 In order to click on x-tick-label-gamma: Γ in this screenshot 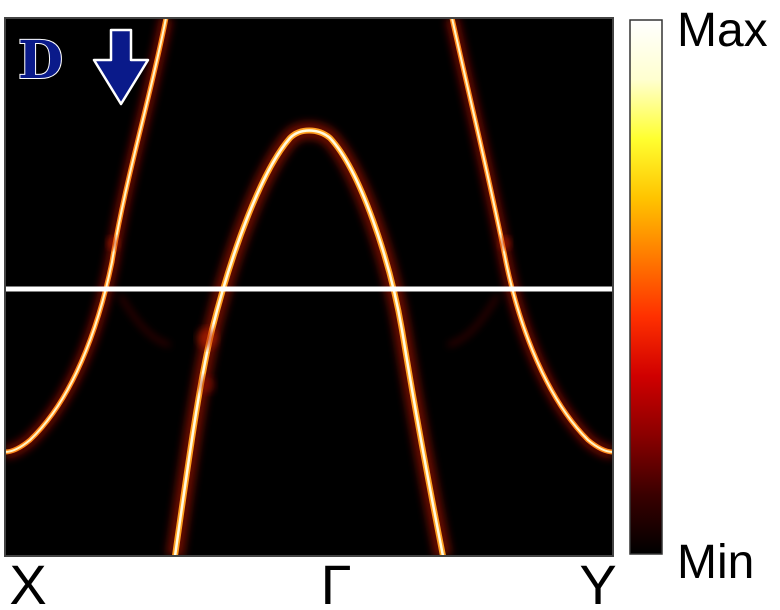, I will do `click(336, 581)`.